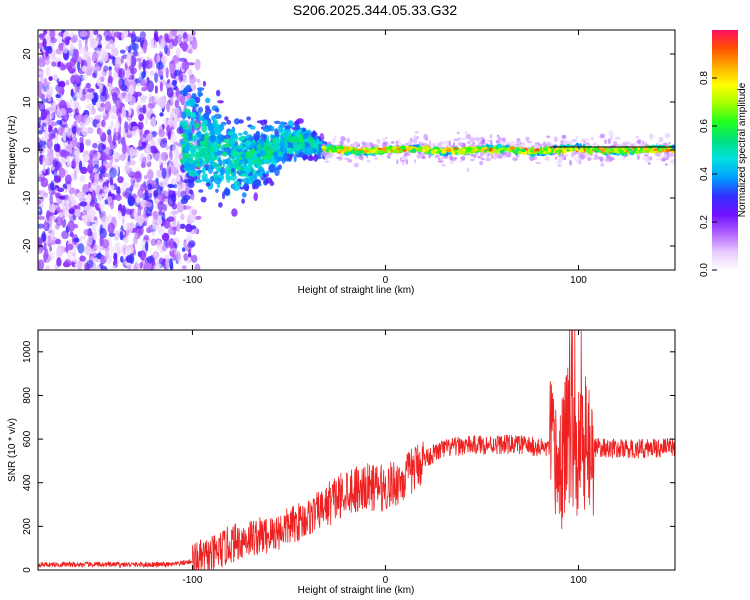 The image size is (750, 600). What do you see at coordinates (578, 280) in the screenshot?
I see `x-tick-label: 100` at bounding box center [578, 280].